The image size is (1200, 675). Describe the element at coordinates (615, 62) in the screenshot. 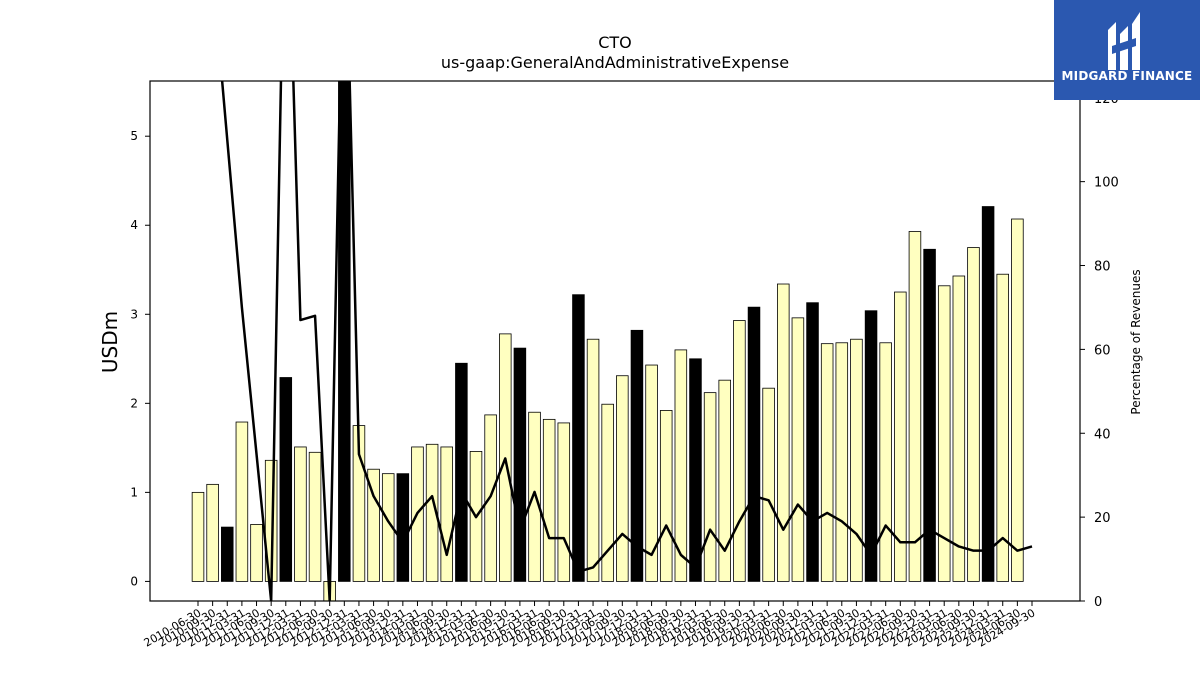

I see `chart-subtitle: us-gaap:GeneralAndAdministrativeExpense` at that location.